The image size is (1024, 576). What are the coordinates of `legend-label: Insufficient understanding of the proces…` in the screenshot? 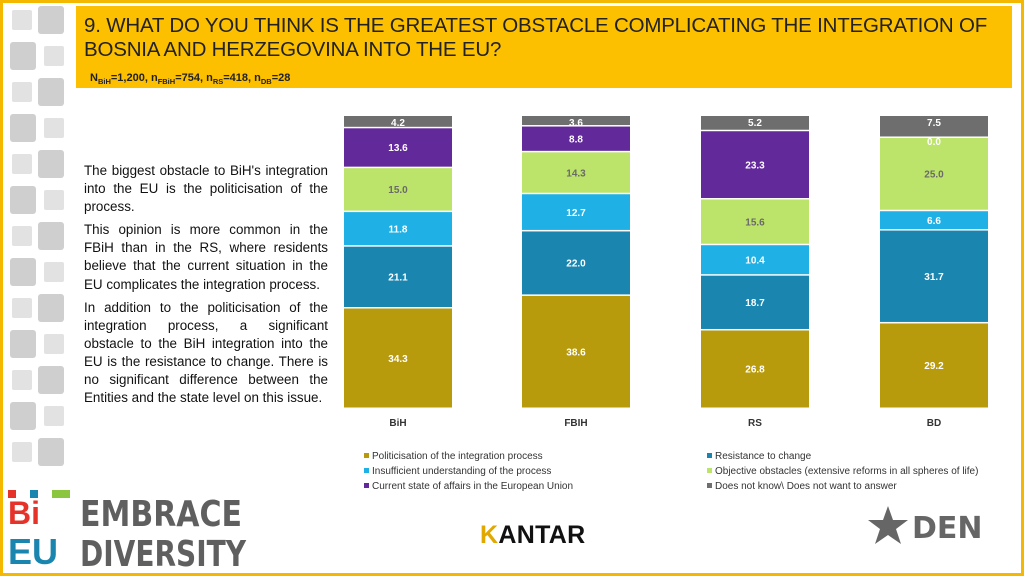 It's located at (462, 471).